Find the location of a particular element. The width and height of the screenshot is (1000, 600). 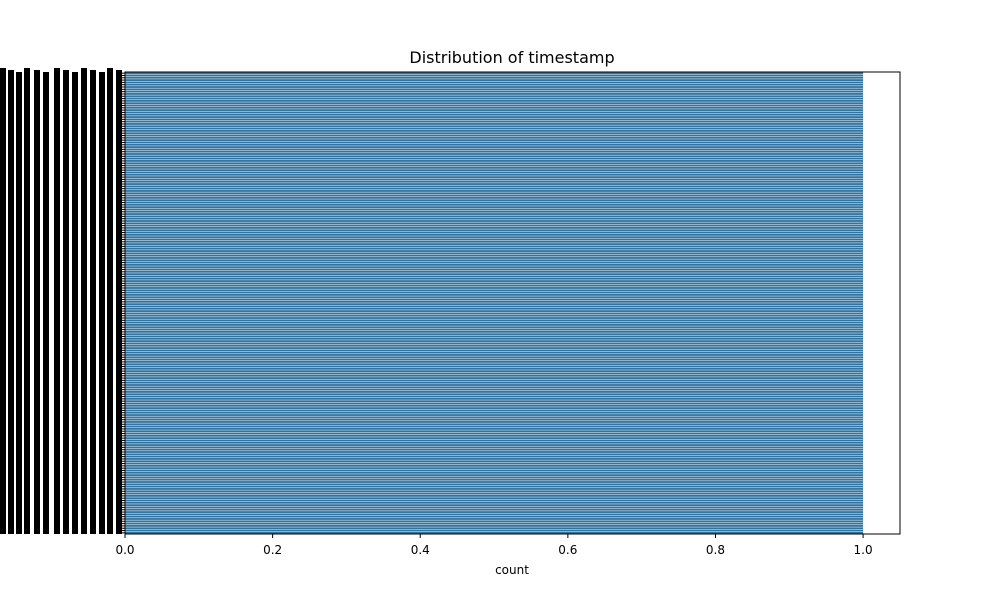

y-axis-ticks is located at coordinates (123, 303).